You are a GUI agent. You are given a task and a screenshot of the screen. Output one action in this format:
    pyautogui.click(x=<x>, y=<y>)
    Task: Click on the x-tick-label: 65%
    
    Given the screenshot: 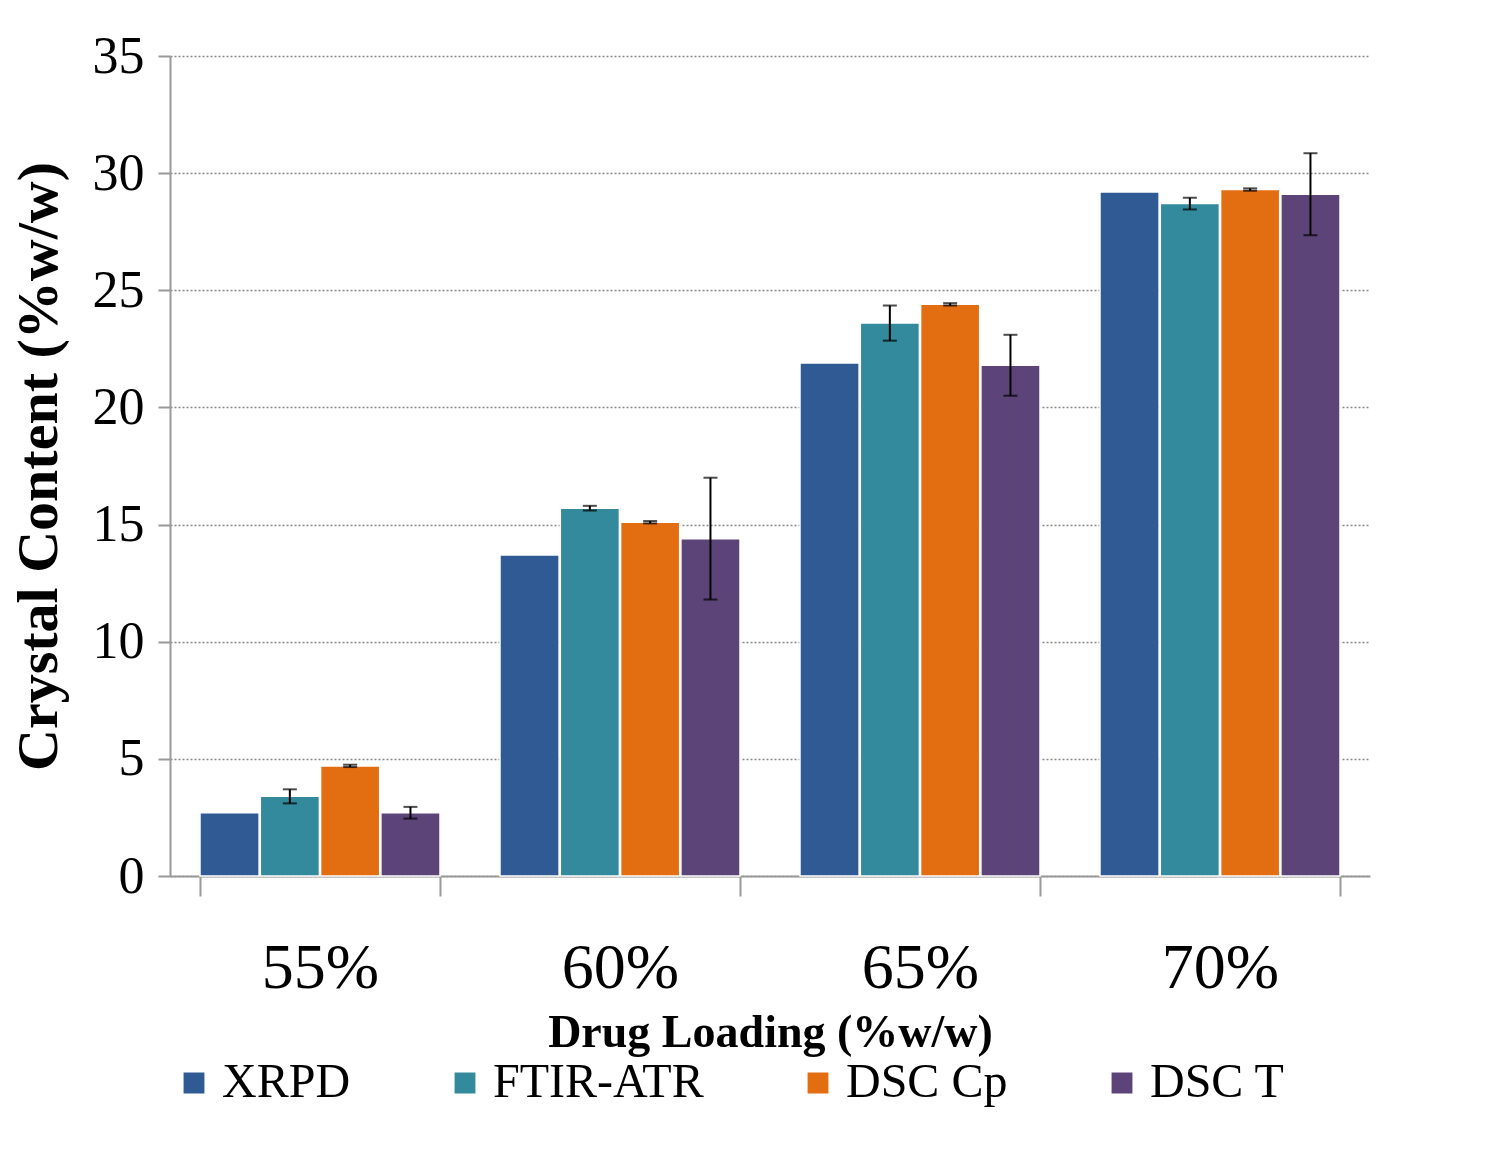 What is the action you would take?
    pyautogui.click(x=920, y=966)
    